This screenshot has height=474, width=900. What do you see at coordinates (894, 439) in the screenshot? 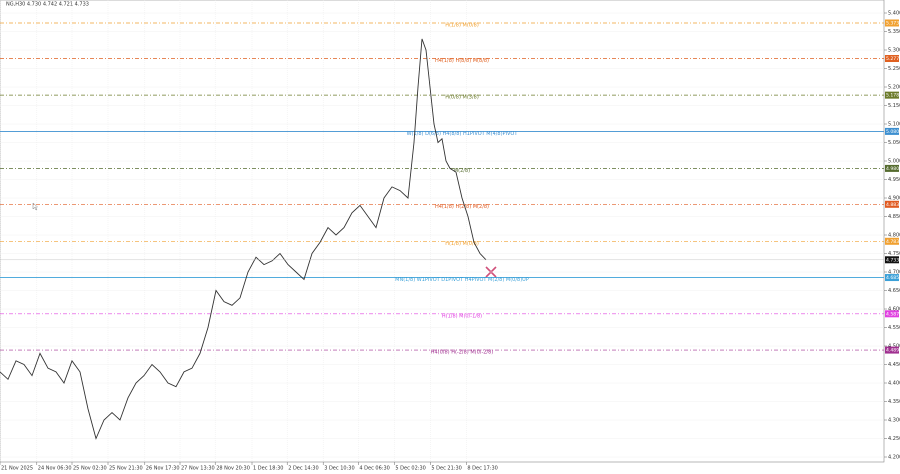
I see `y-tick-label: 4.250` at bounding box center [894, 439].